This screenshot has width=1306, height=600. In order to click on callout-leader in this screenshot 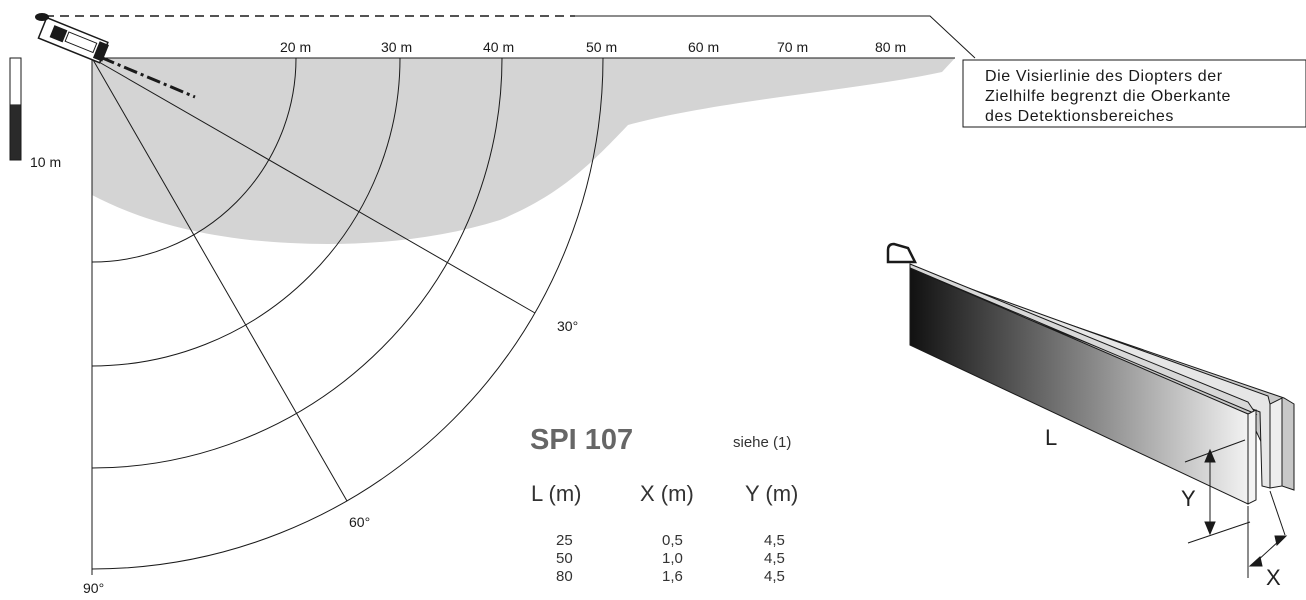, I will do `click(775, 37)`.